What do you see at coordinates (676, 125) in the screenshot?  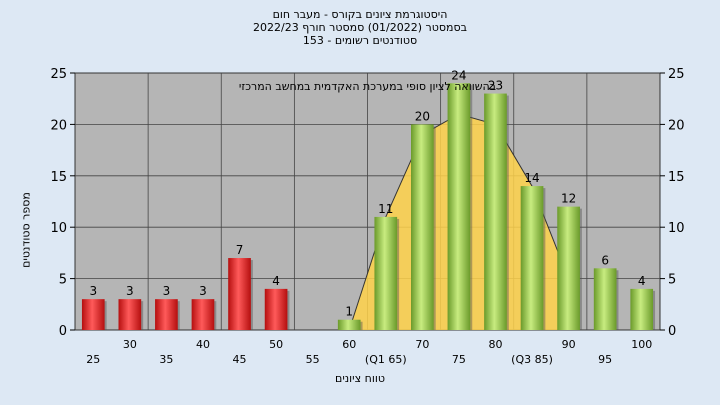 I see `y-tick-label-right: 20` at bounding box center [676, 125].